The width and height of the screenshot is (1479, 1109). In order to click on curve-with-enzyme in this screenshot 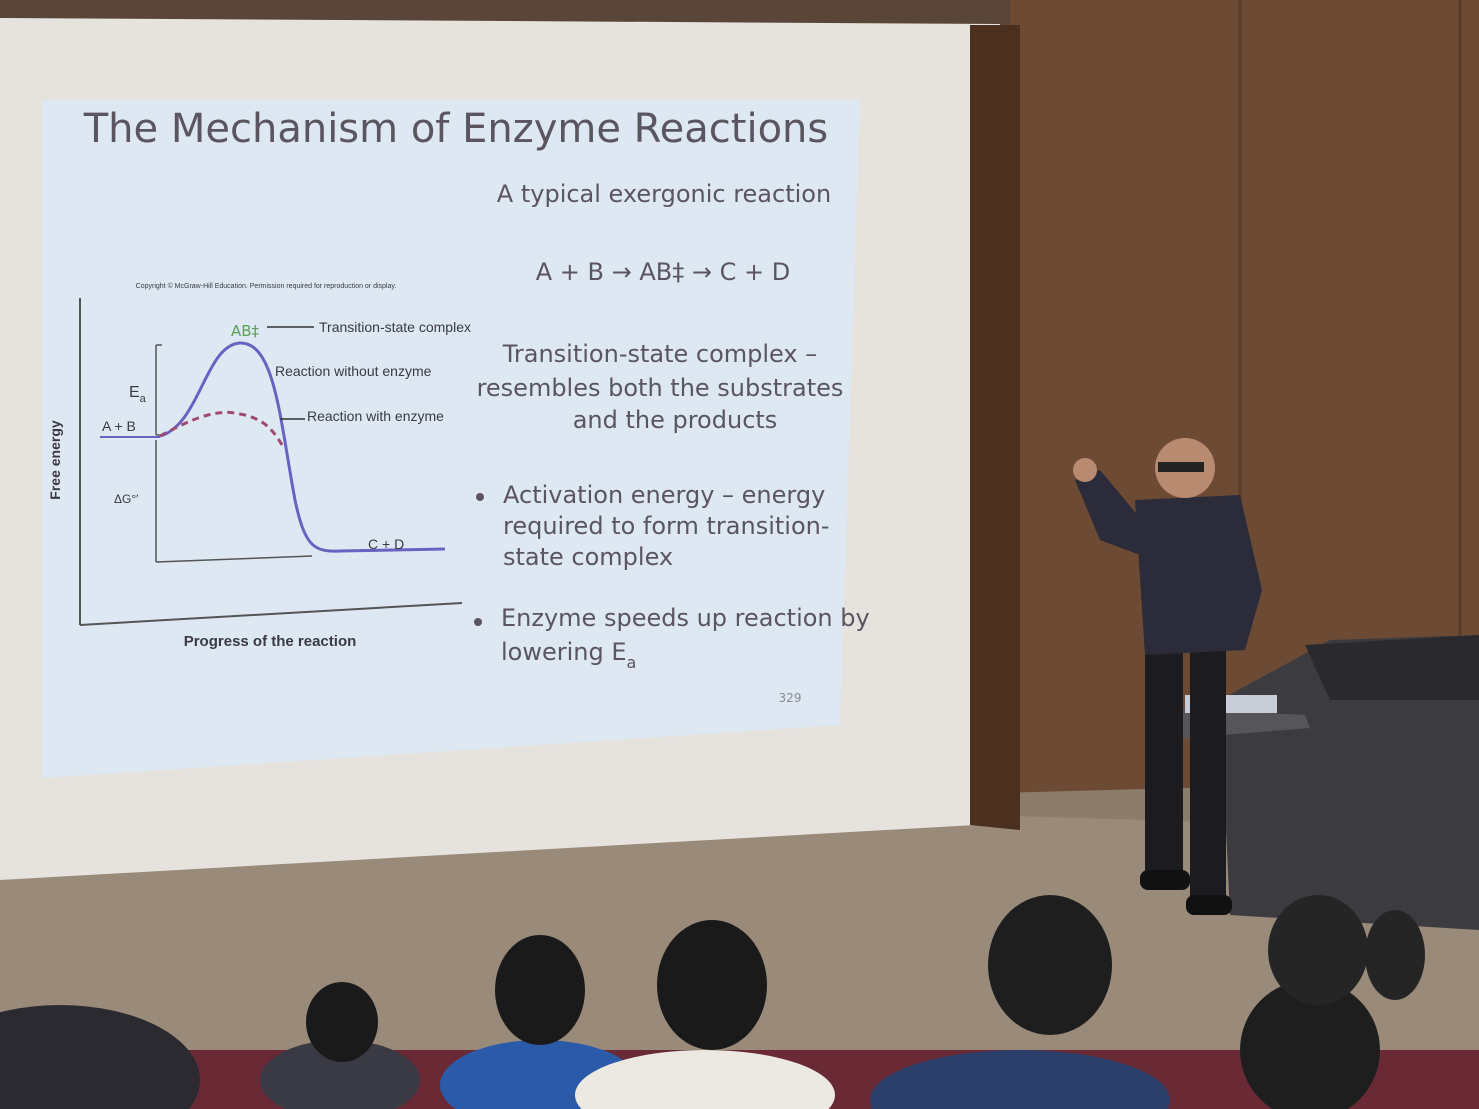, I will do `click(221, 428)`.